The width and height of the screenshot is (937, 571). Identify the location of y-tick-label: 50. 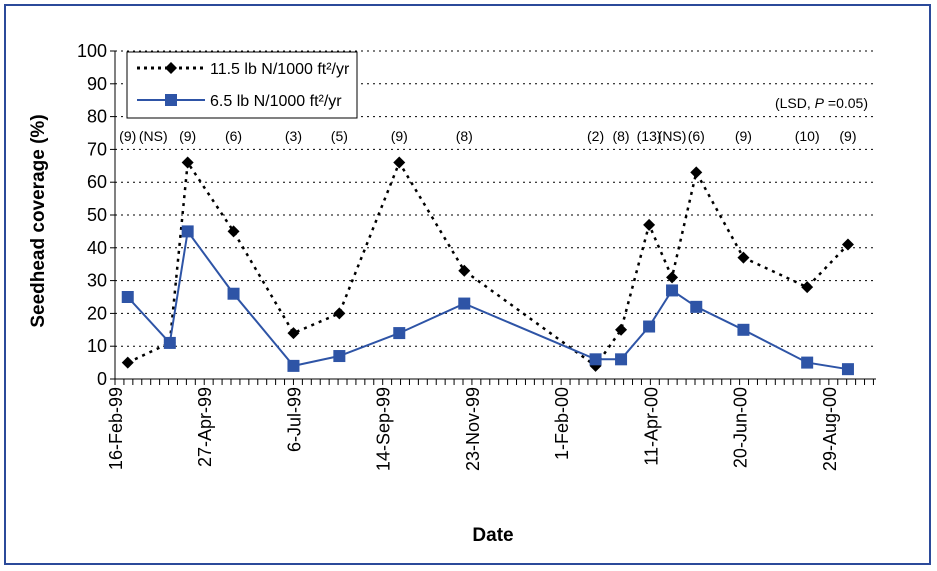
(97, 215).